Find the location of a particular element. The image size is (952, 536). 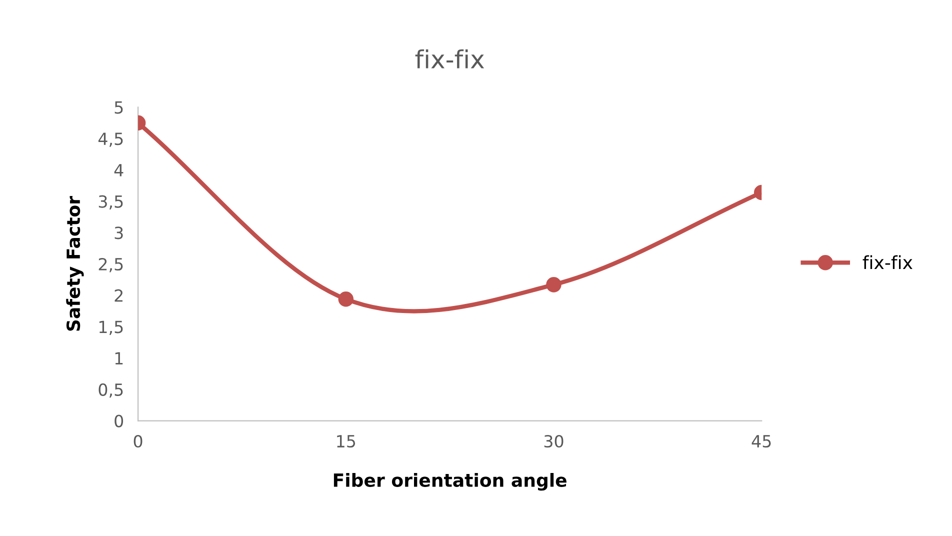

y-tick-label: 0 is located at coordinates (119, 421).